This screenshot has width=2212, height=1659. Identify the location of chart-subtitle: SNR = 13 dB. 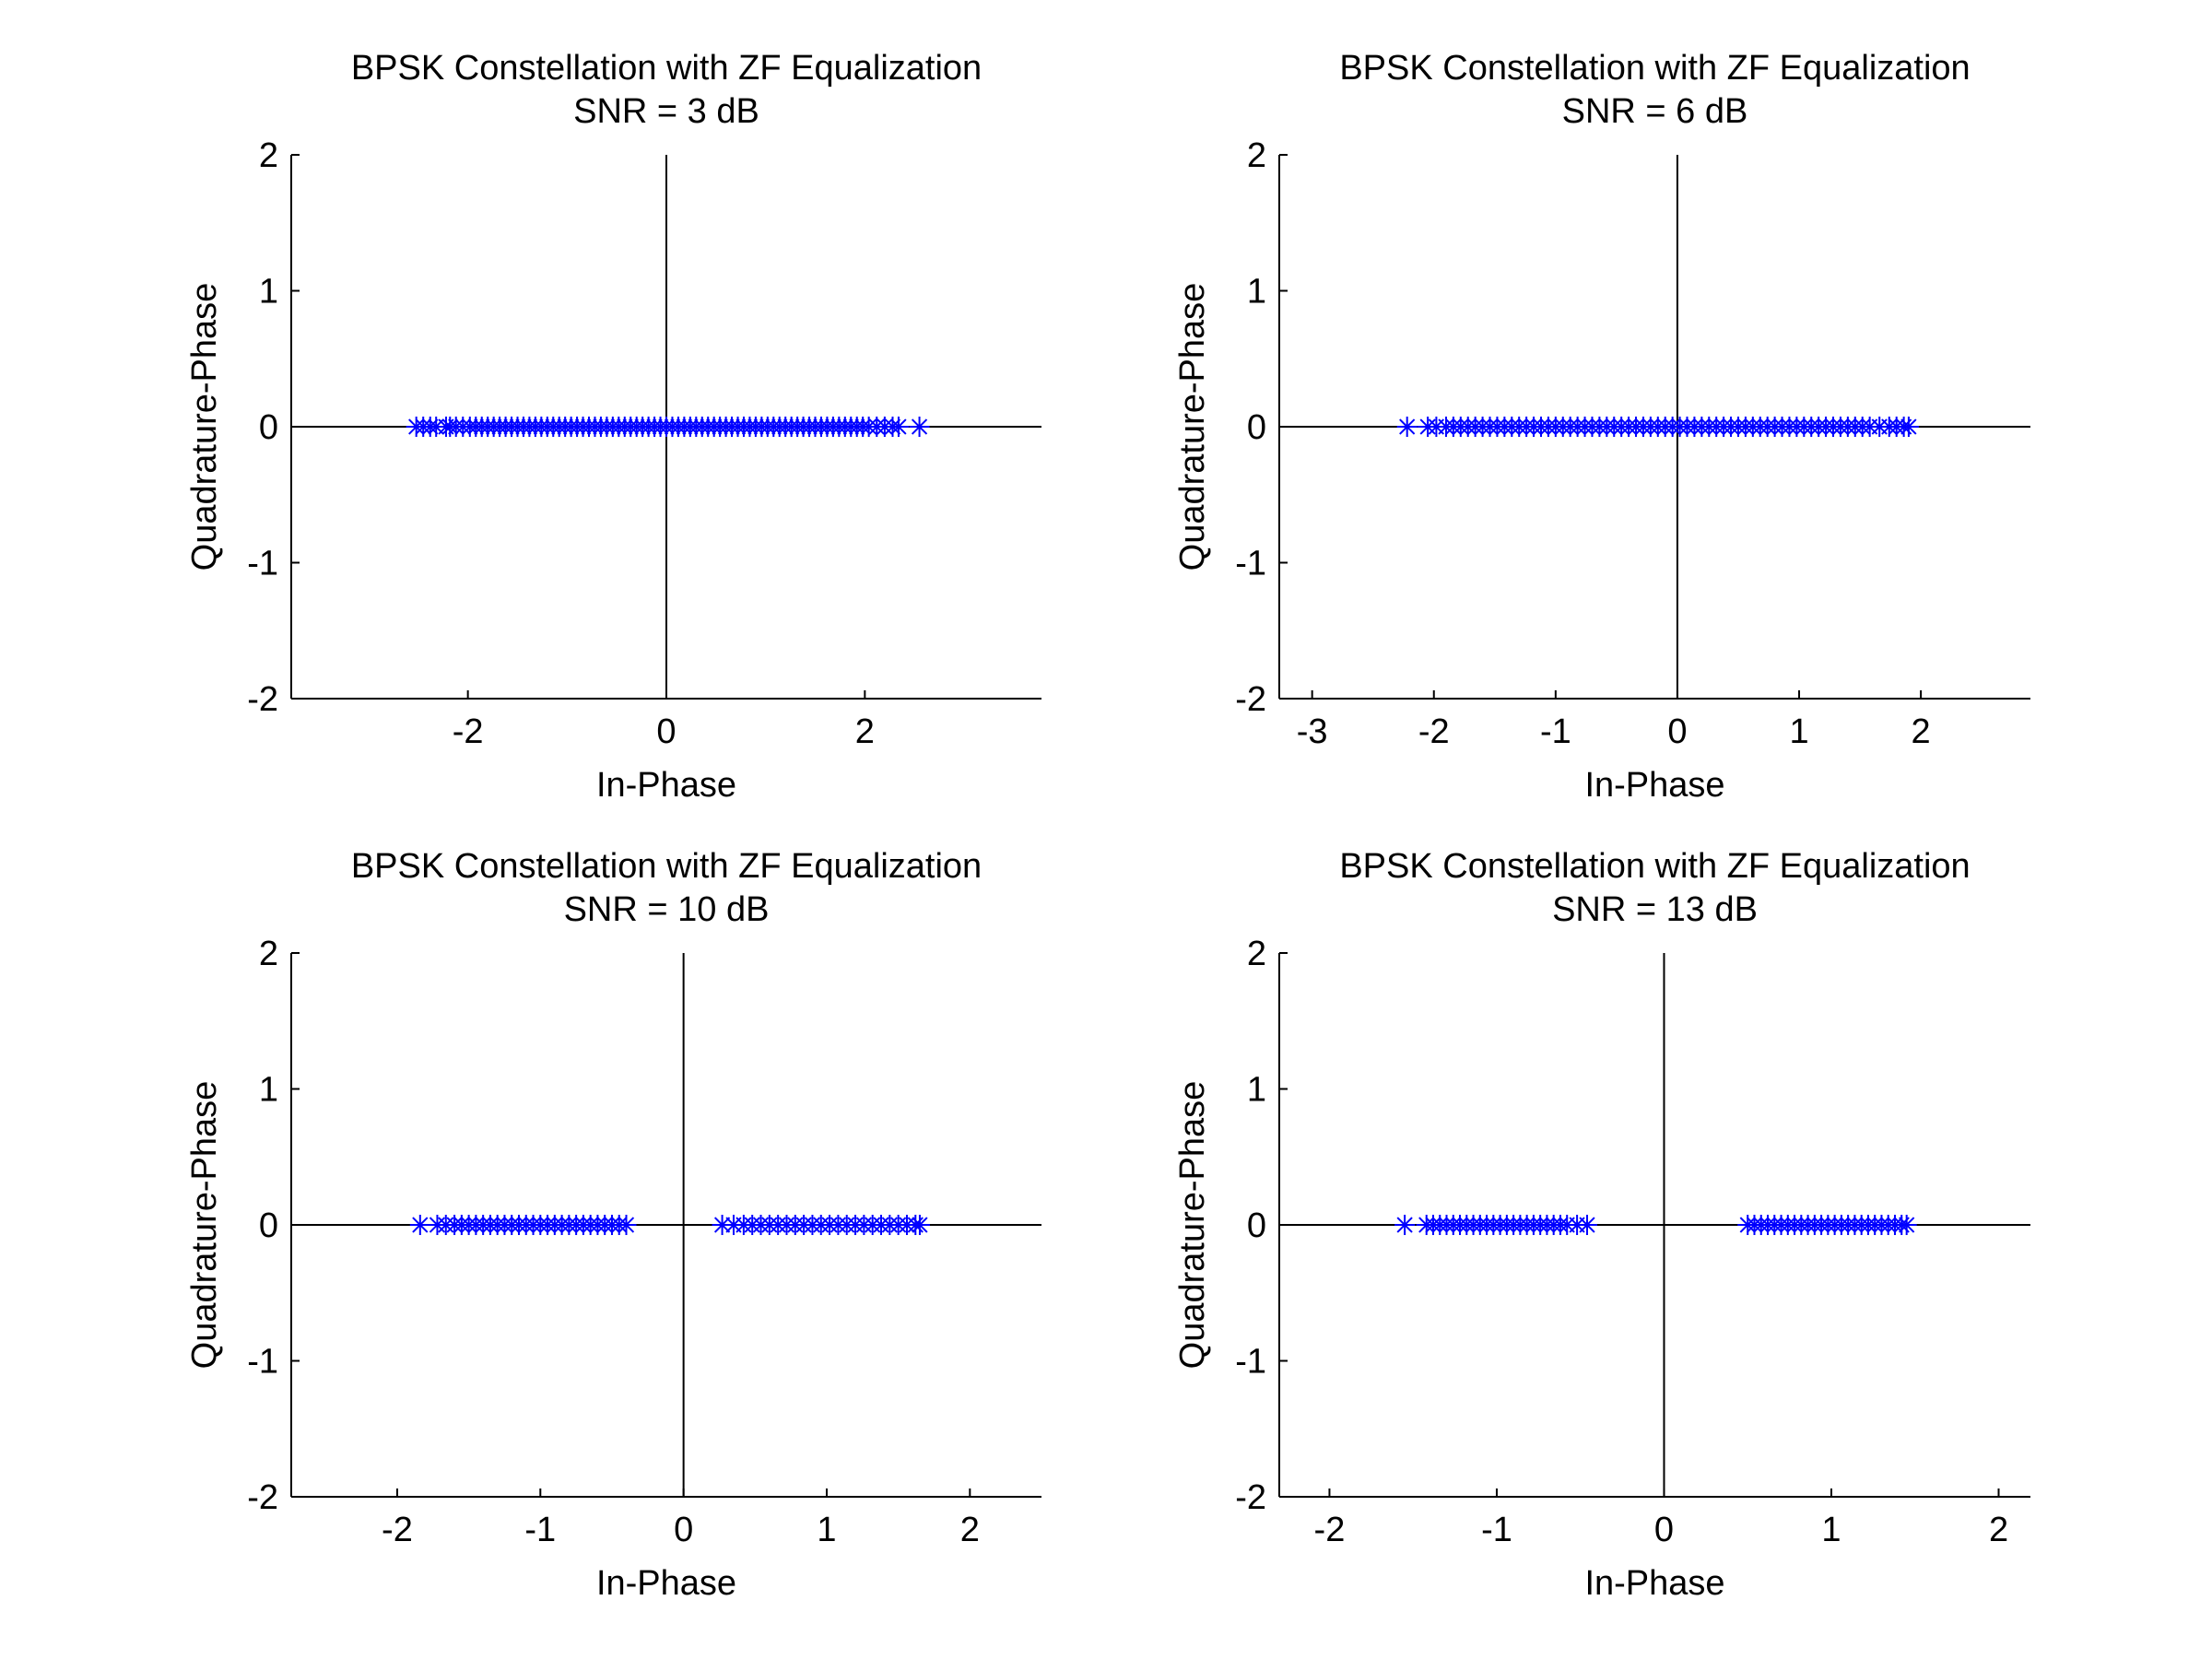
(1655, 909).